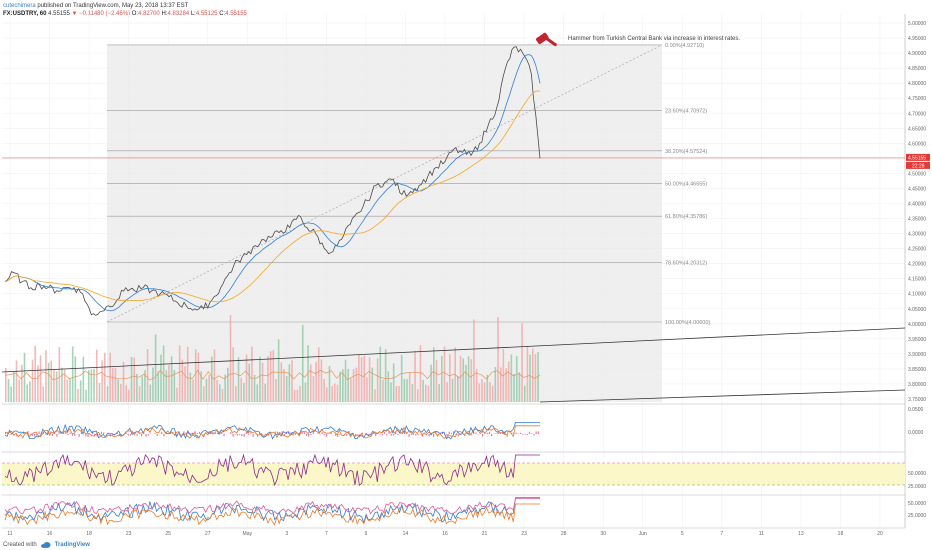  What do you see at coordinates (326, 534) in the screenshot?
I see `time-axis-label: 7` at bounding box center [326, 534].